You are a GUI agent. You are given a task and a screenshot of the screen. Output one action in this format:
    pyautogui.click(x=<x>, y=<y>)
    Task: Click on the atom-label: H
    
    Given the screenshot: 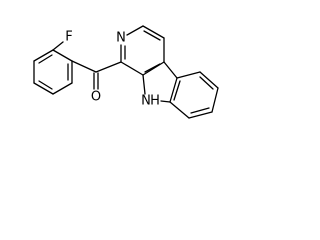 What is the action you would take?
    pyautogui.click(x=155, y=101)
    